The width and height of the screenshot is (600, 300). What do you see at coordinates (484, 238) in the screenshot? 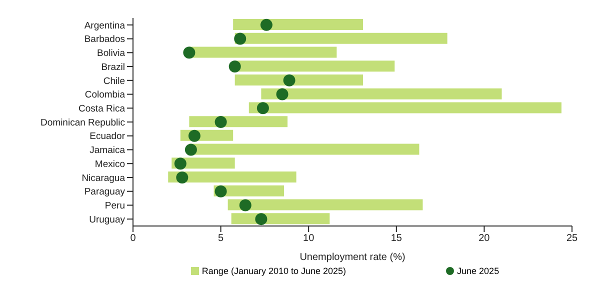
I see `x-tick-label: 20` at bounding box center [484, 238].